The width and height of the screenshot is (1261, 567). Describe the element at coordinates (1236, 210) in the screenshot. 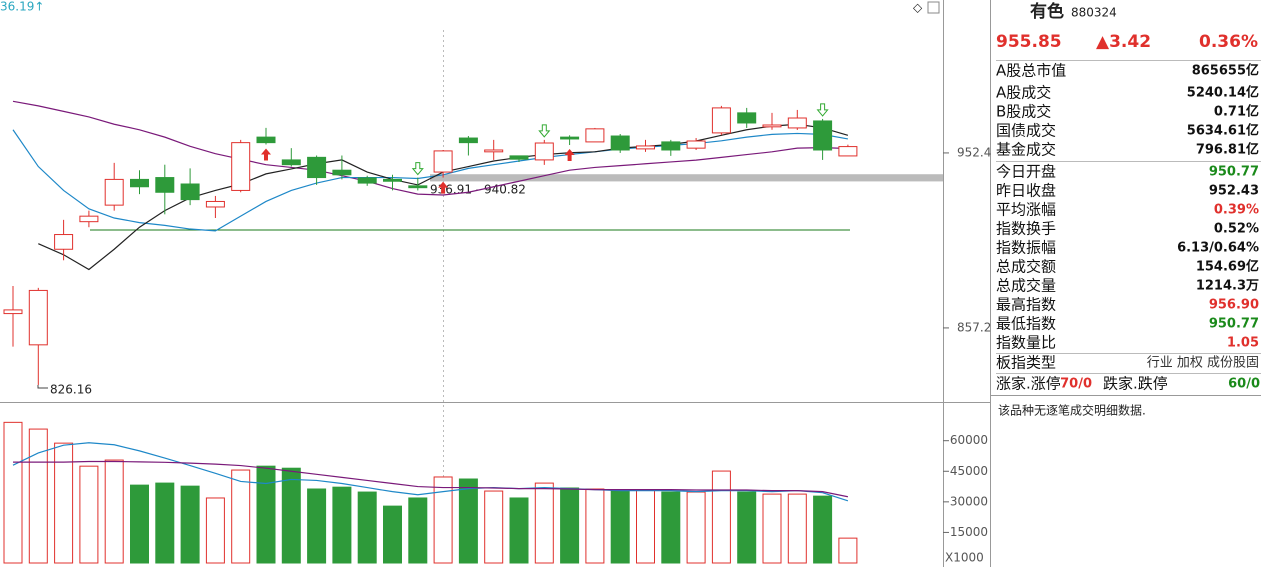

I see `row-value: 0.39%` at that location.